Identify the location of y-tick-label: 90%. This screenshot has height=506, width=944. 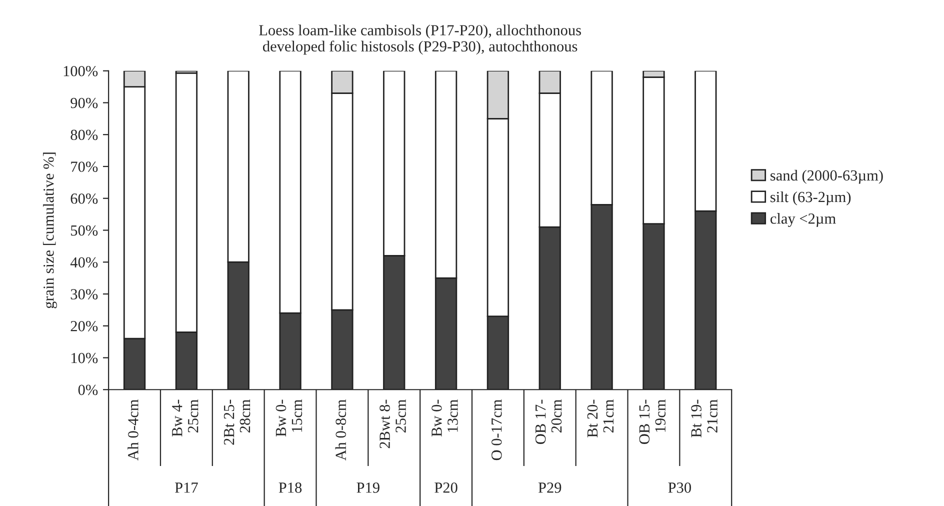
(84, 103).